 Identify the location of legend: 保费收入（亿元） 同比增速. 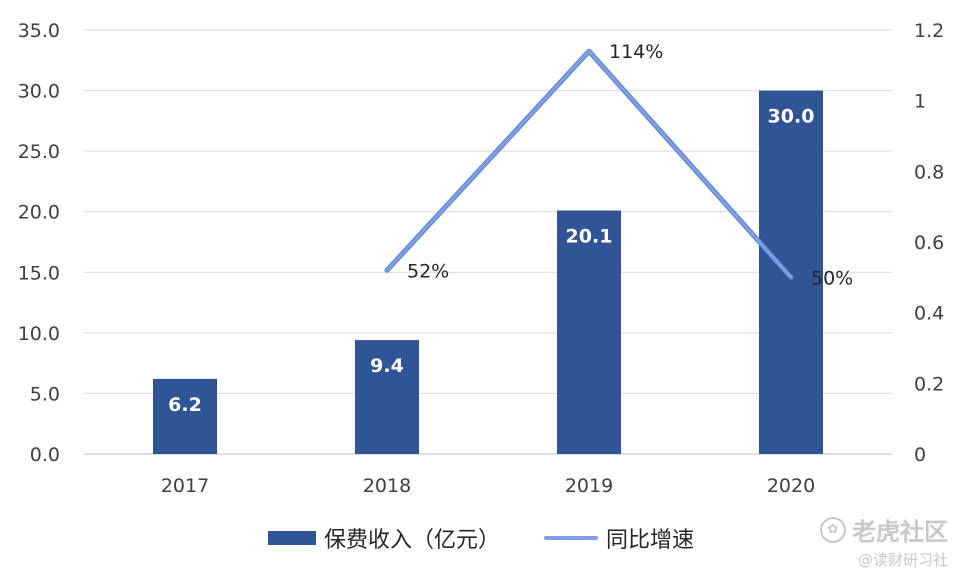
(503, 538).